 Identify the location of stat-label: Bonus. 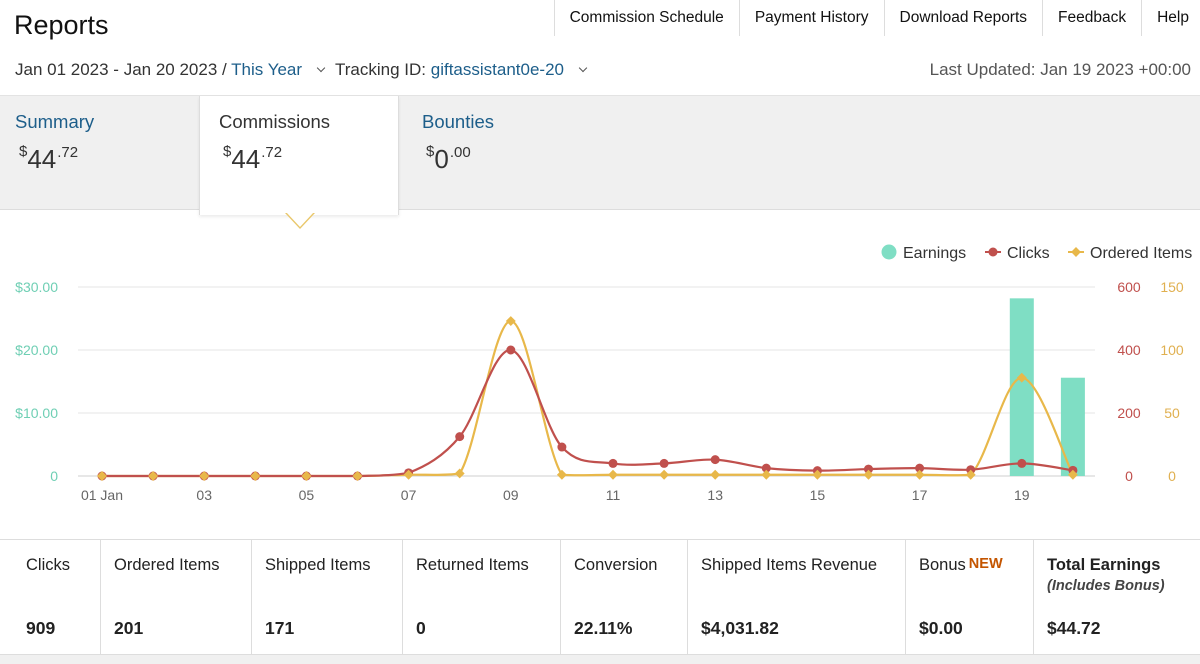
(942, 565).